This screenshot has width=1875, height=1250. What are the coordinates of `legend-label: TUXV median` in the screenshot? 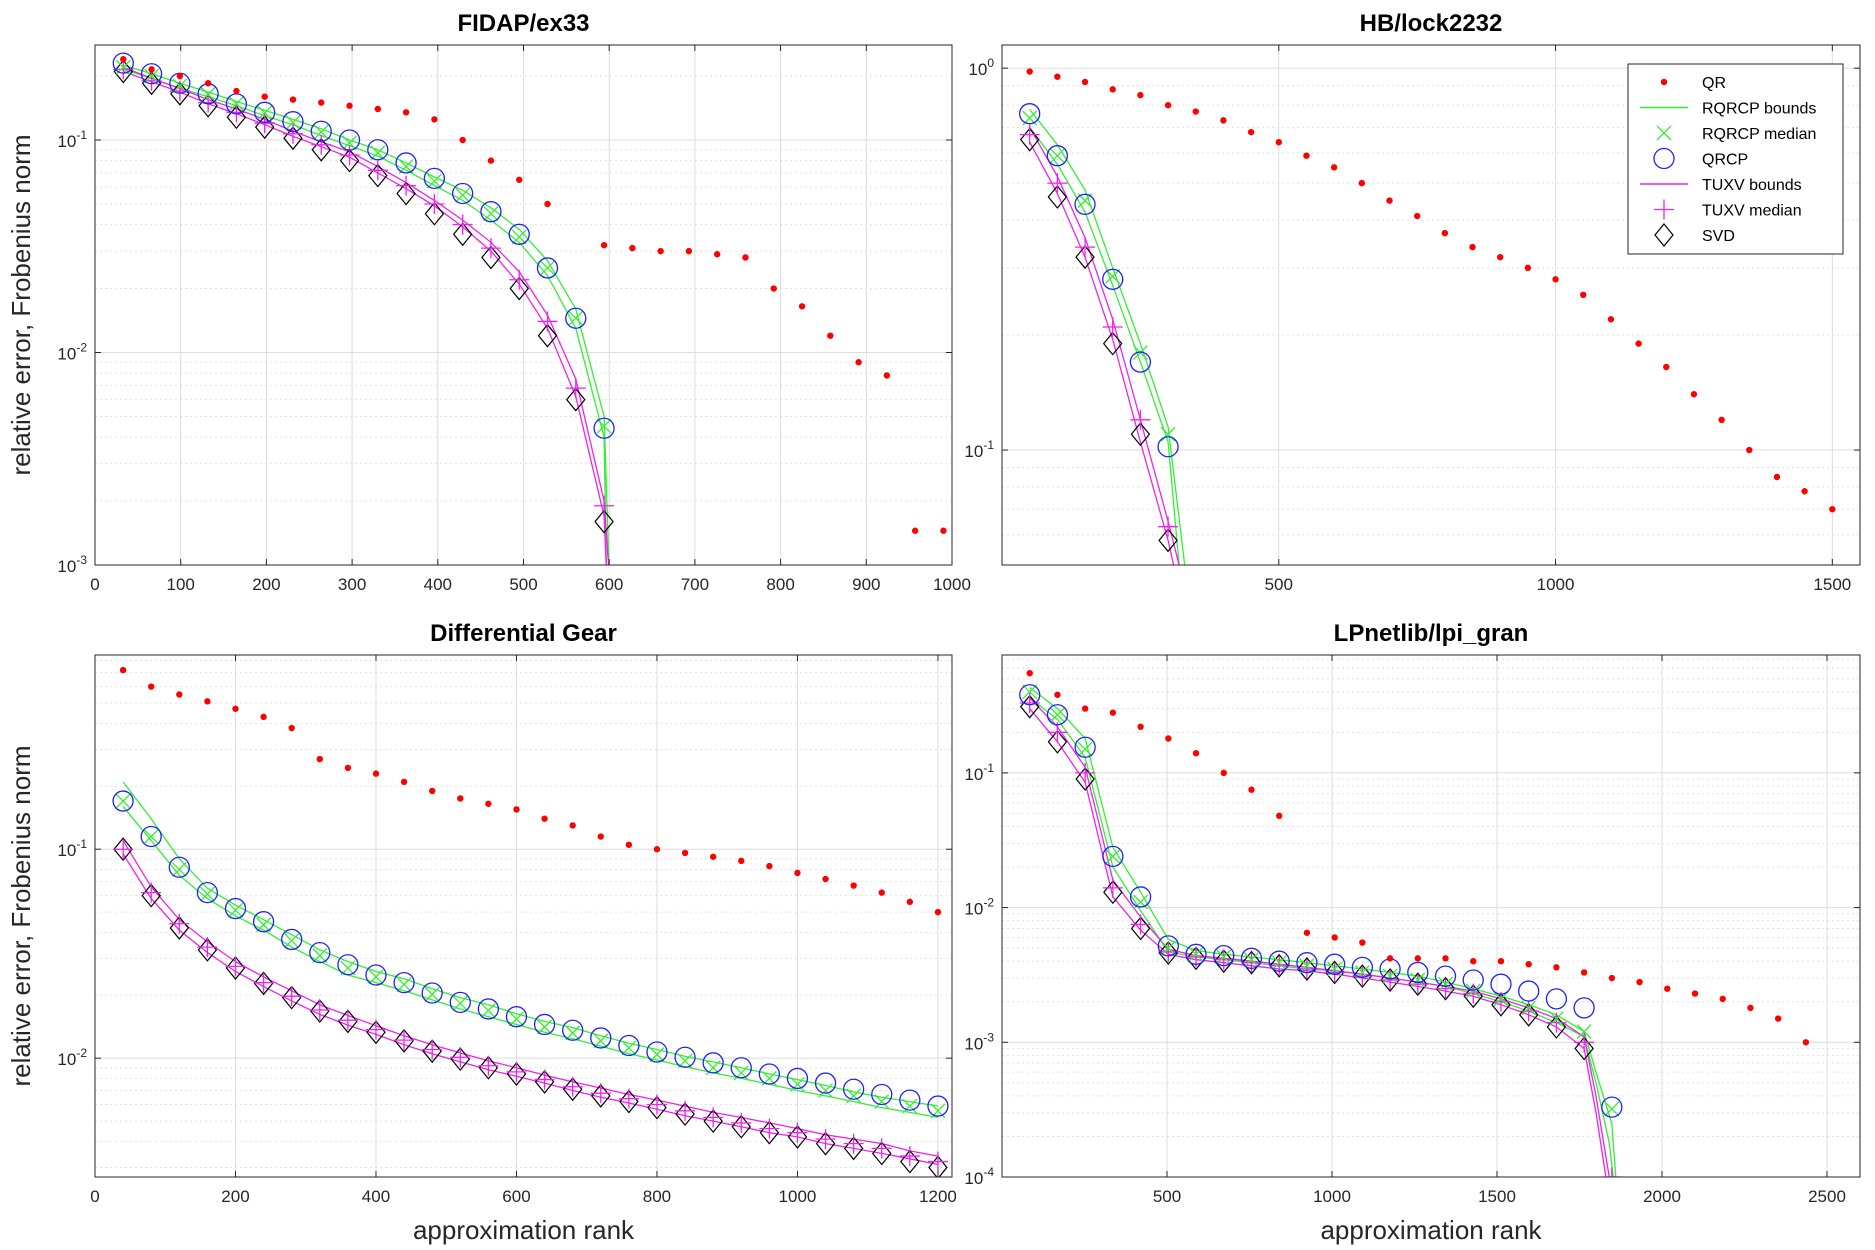 It's located at (1752, 211).